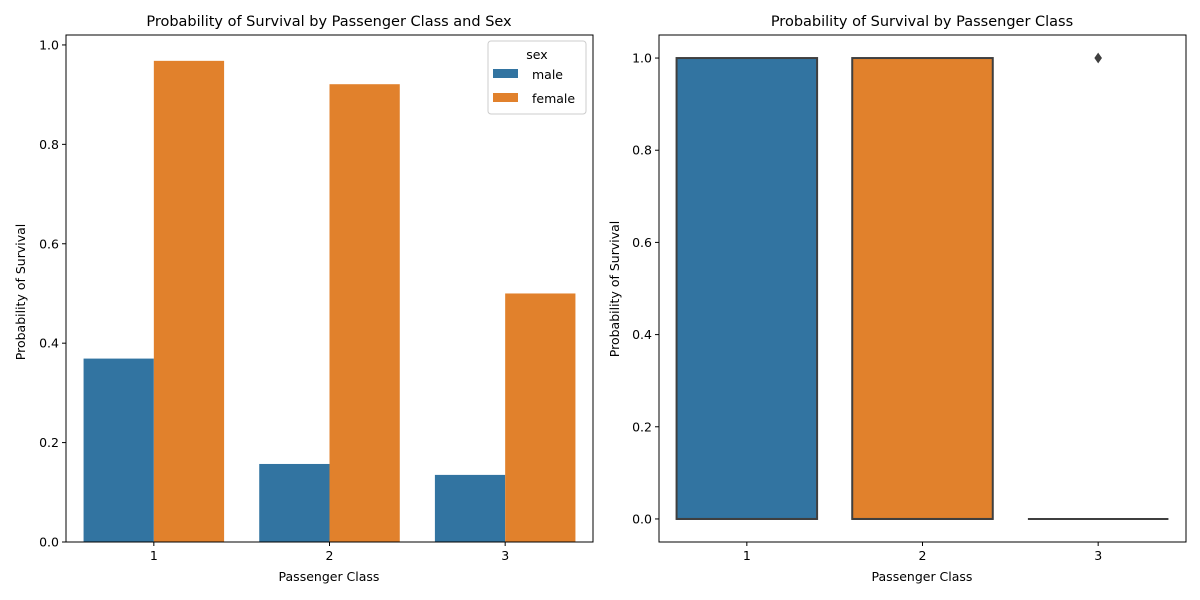 The width and height of the screenshot is (1200, 600). I want to click on right-y-tick-label: 0.0, so click(642, 518).